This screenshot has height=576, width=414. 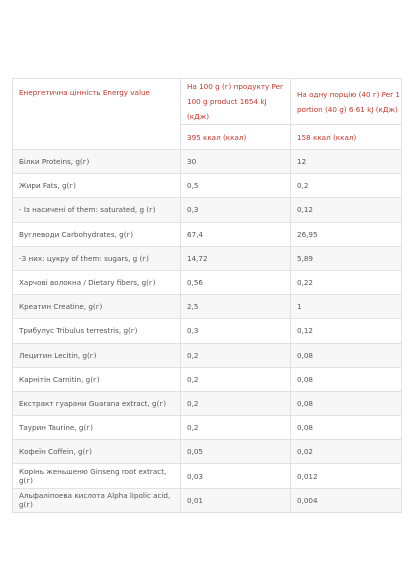 What do you see at coordinates (96, 282) in the screenshot?
I see `table-cell: Харчові волокна / Dietary fibers, g(г)` at bounding box center [96, 282].